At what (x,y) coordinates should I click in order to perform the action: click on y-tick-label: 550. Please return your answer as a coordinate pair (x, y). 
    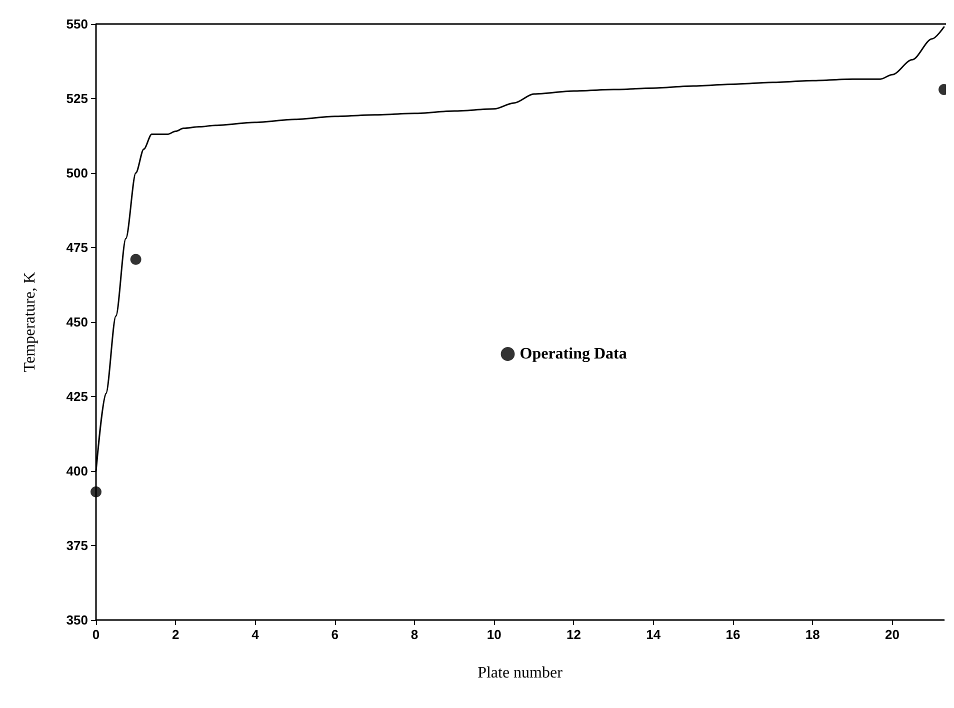
    Looking at the image, I should click on (77, 24).